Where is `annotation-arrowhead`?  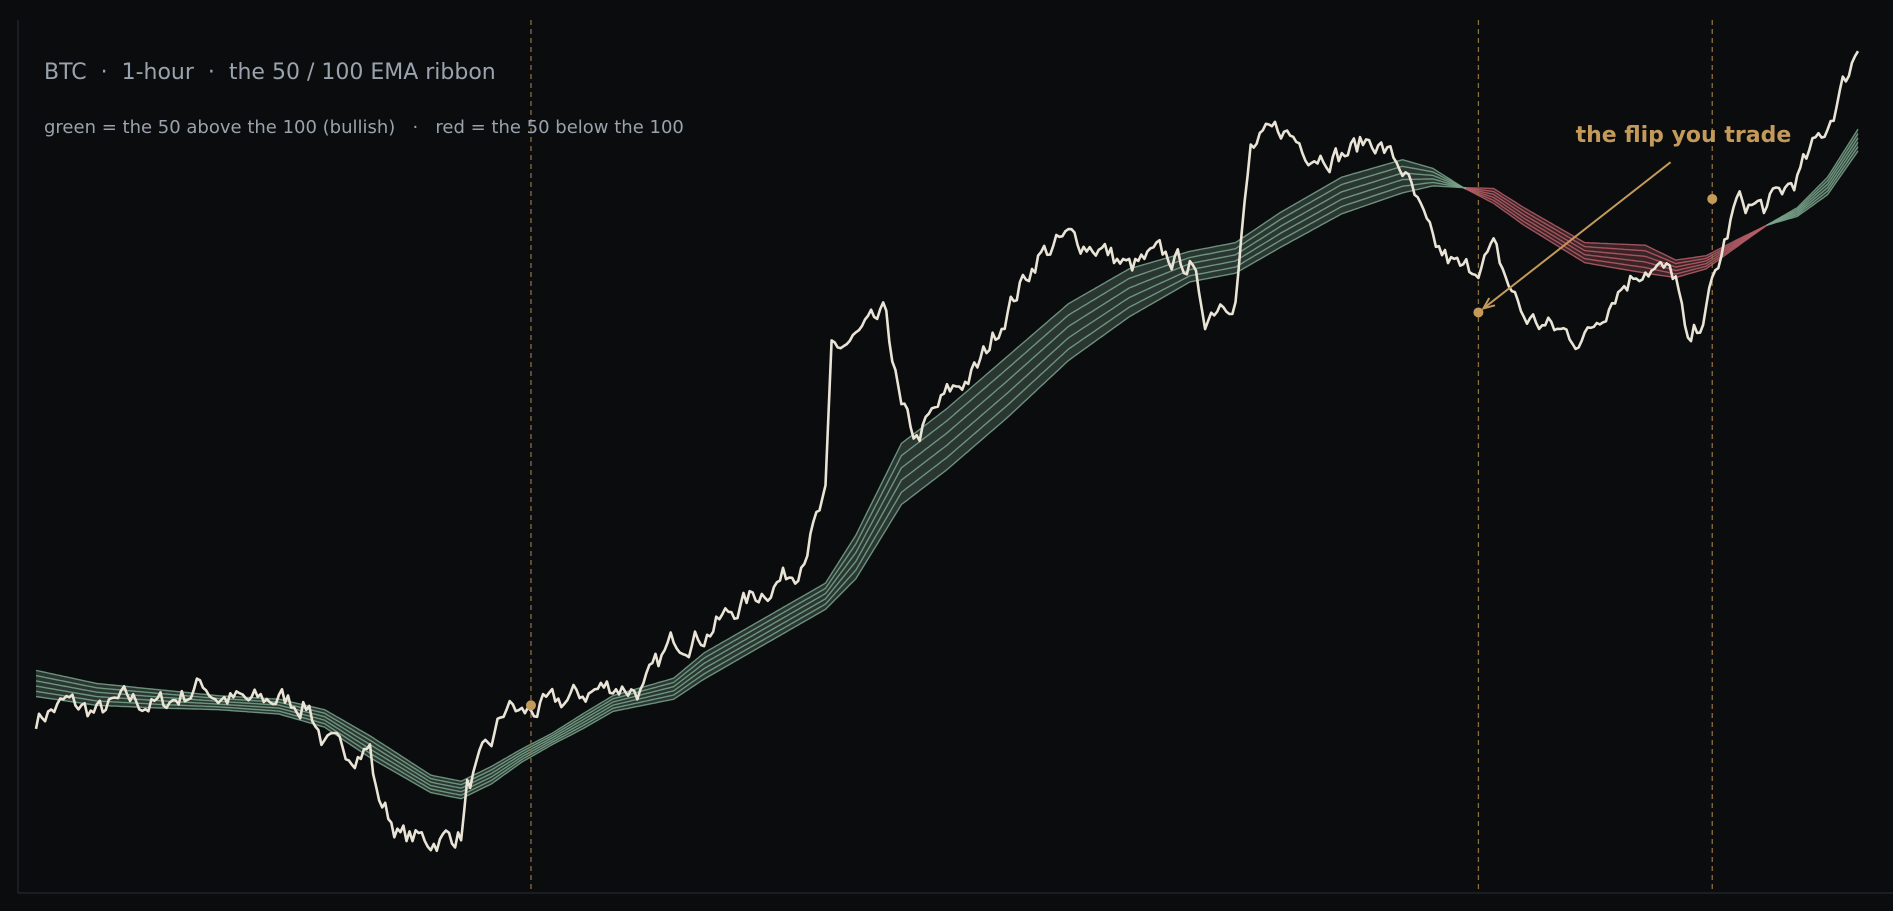
annotation-arrowhead is located at coordinates (1488, 304).